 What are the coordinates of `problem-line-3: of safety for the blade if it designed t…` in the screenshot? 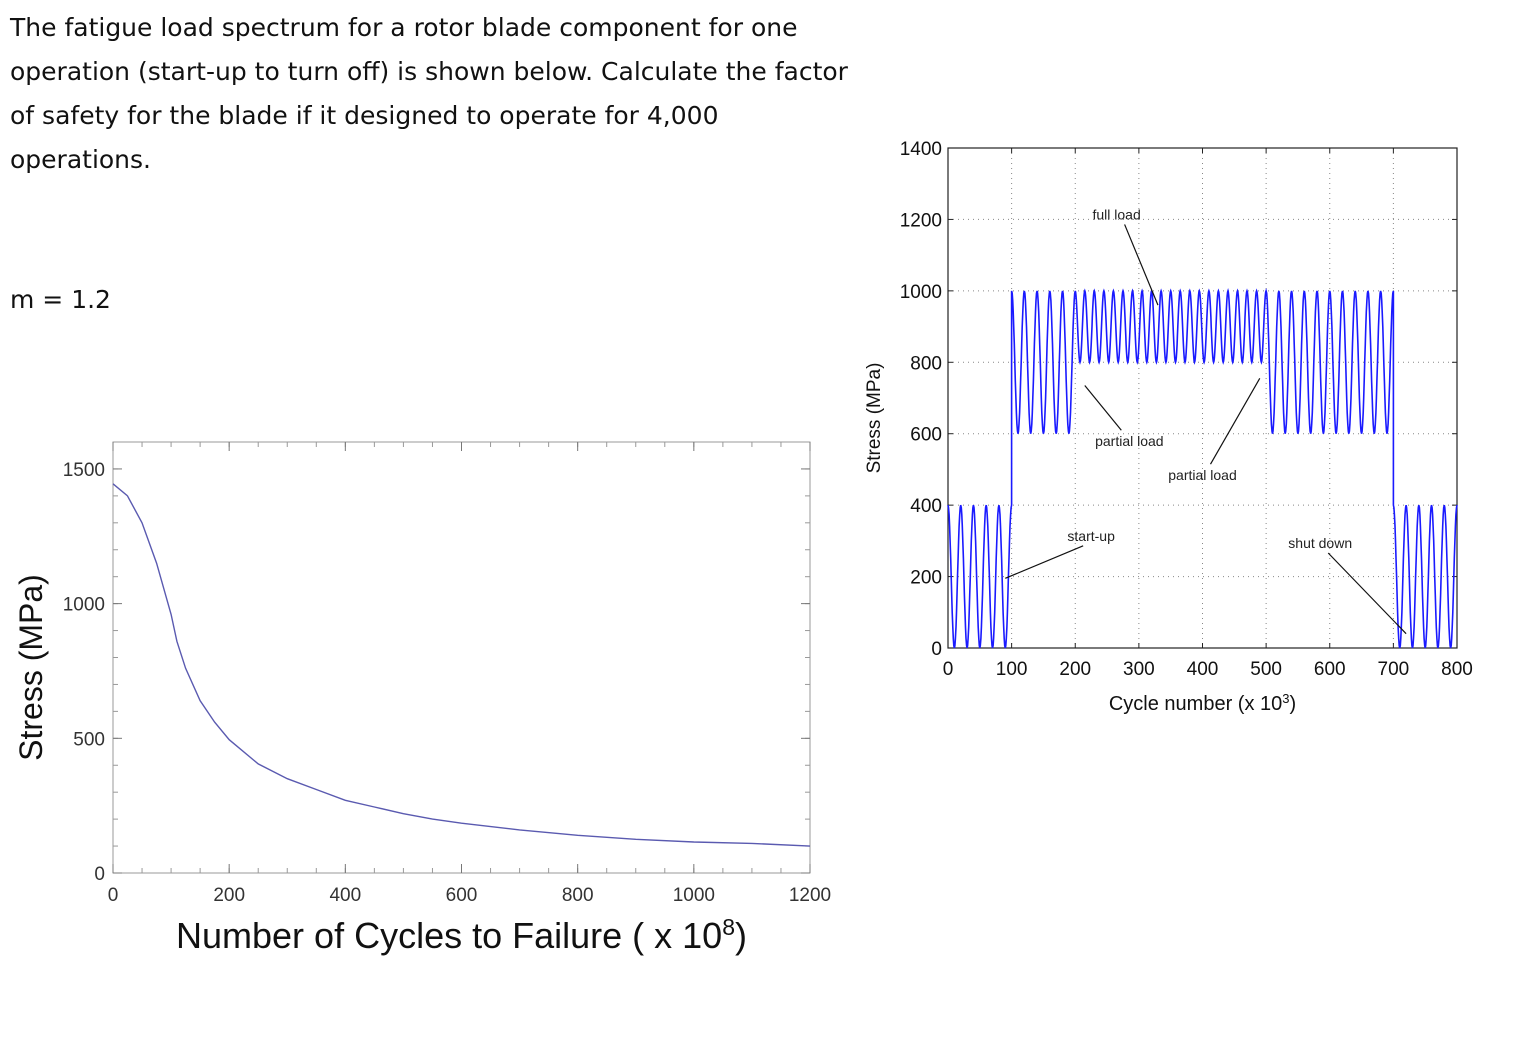 It's located at (364, 115).